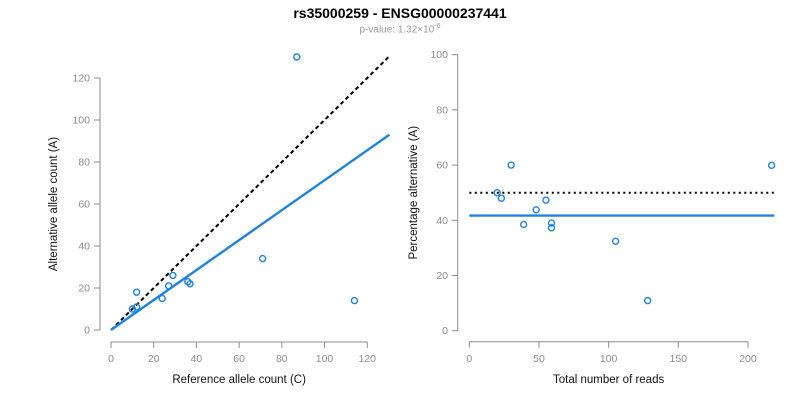 This screenshot has height=400, width=800. I want to click on left-x-tick-label: 40, so click(197, 359).